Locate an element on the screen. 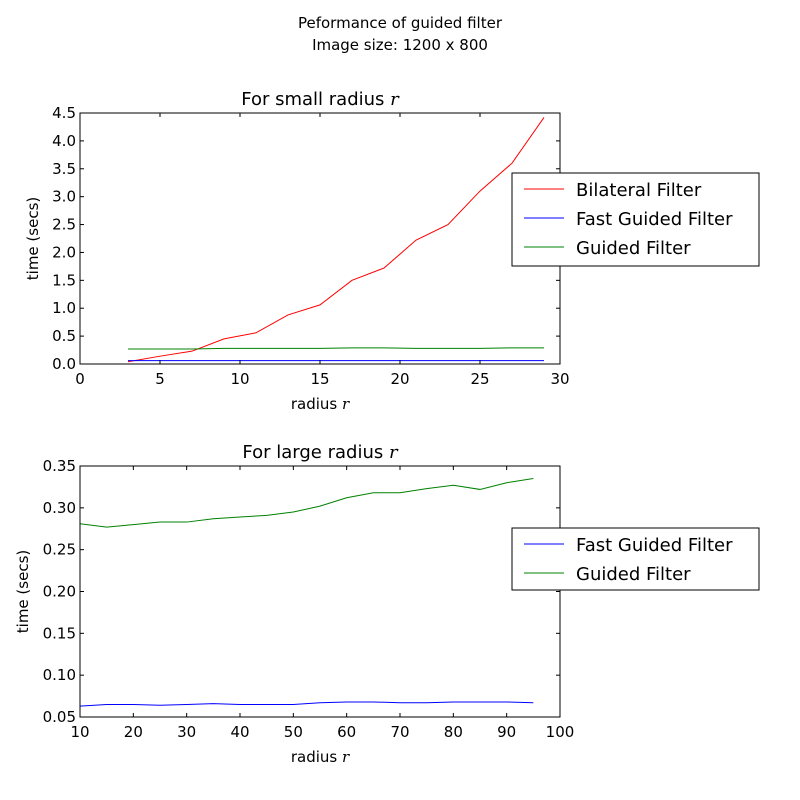 This screenshot has width=800, height=800. chart2-legend: Fast Guided Filter Guided Filter is located at coordinates (635, 559).